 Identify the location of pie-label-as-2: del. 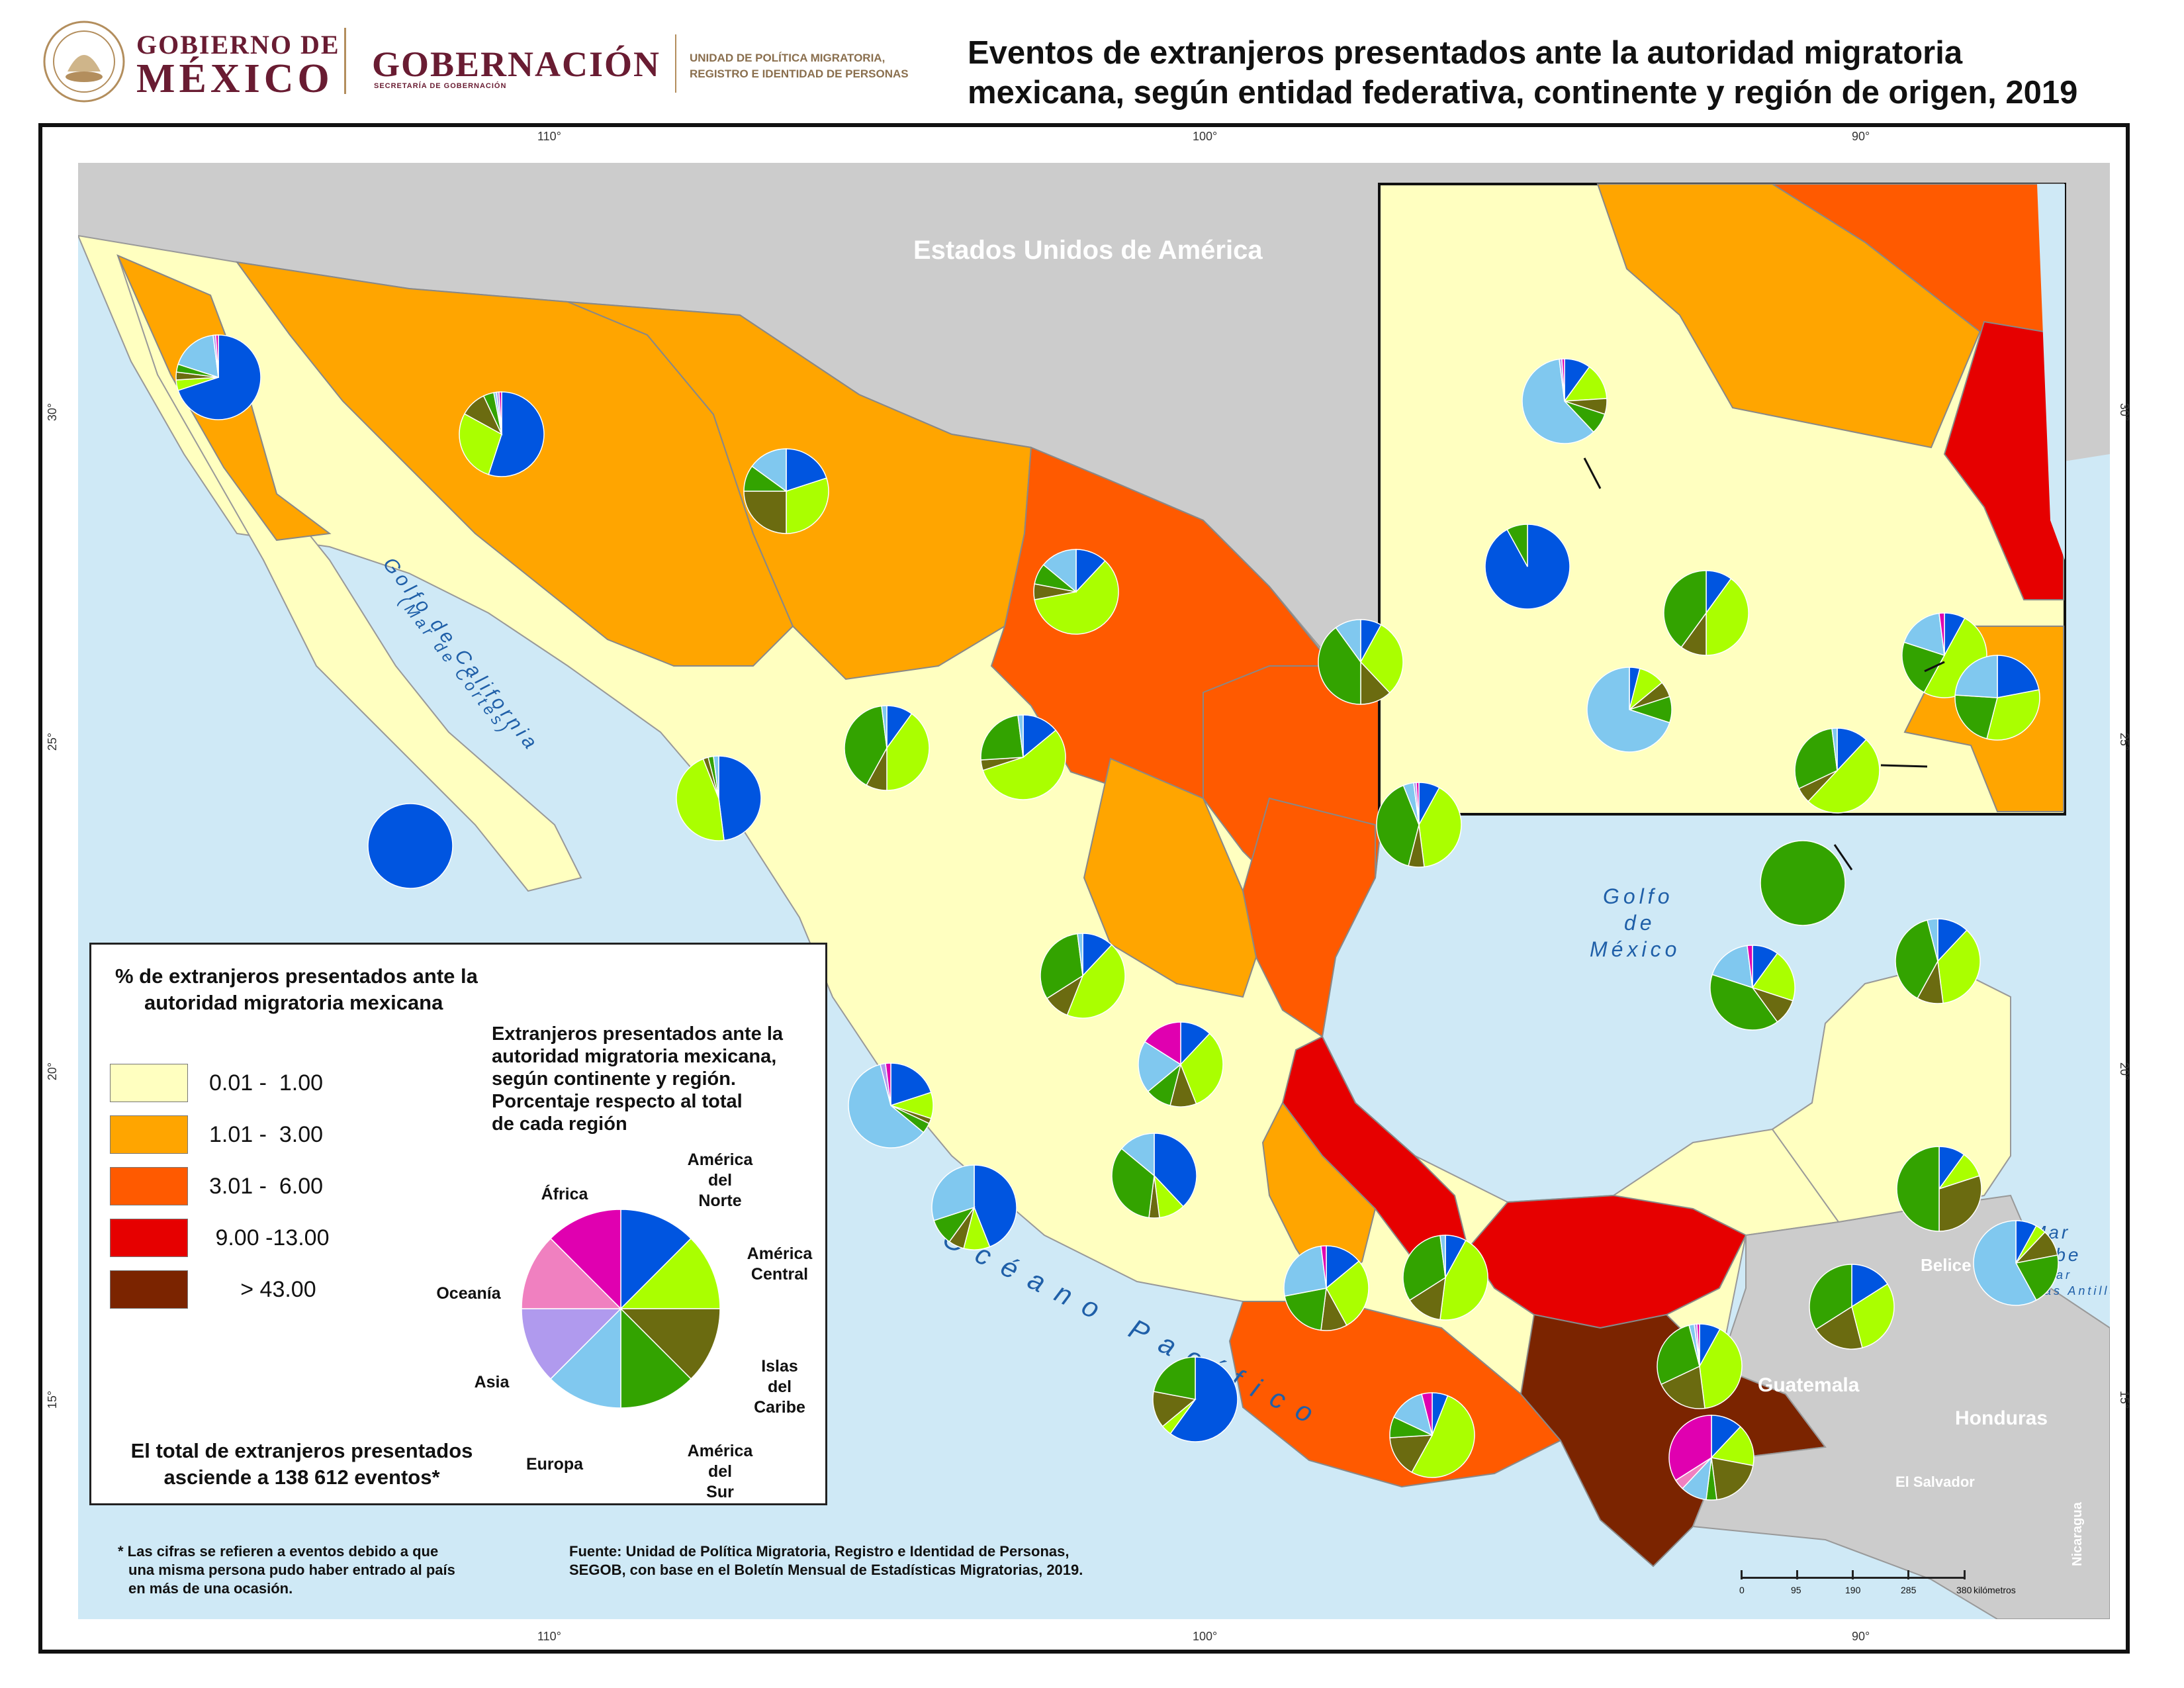
(720, 1471).